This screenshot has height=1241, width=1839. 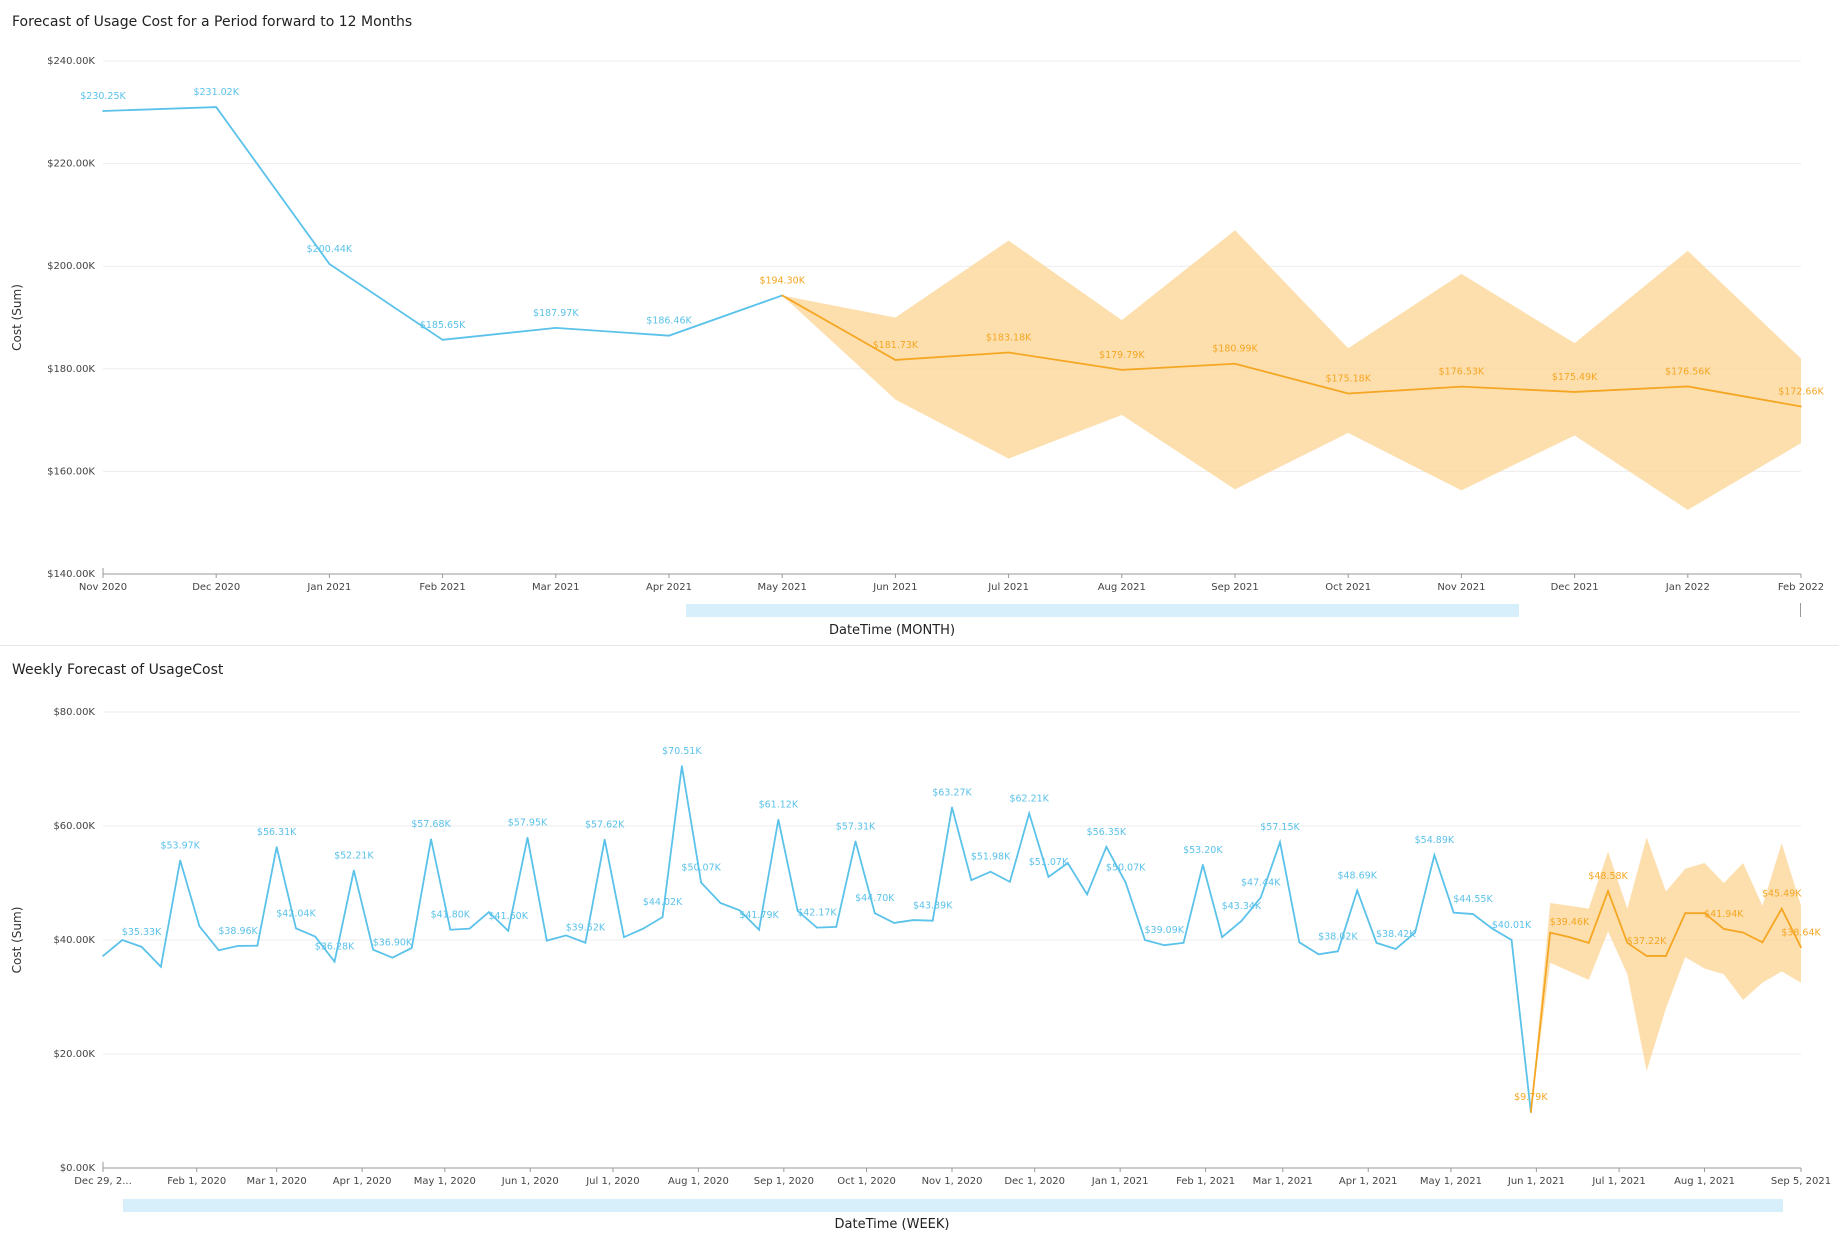 What do you see at coordinates (1009, 337) in the screenshot?
I see `monthly-forecast-data-label: $183.18K` at bounding box center [1009, 337].